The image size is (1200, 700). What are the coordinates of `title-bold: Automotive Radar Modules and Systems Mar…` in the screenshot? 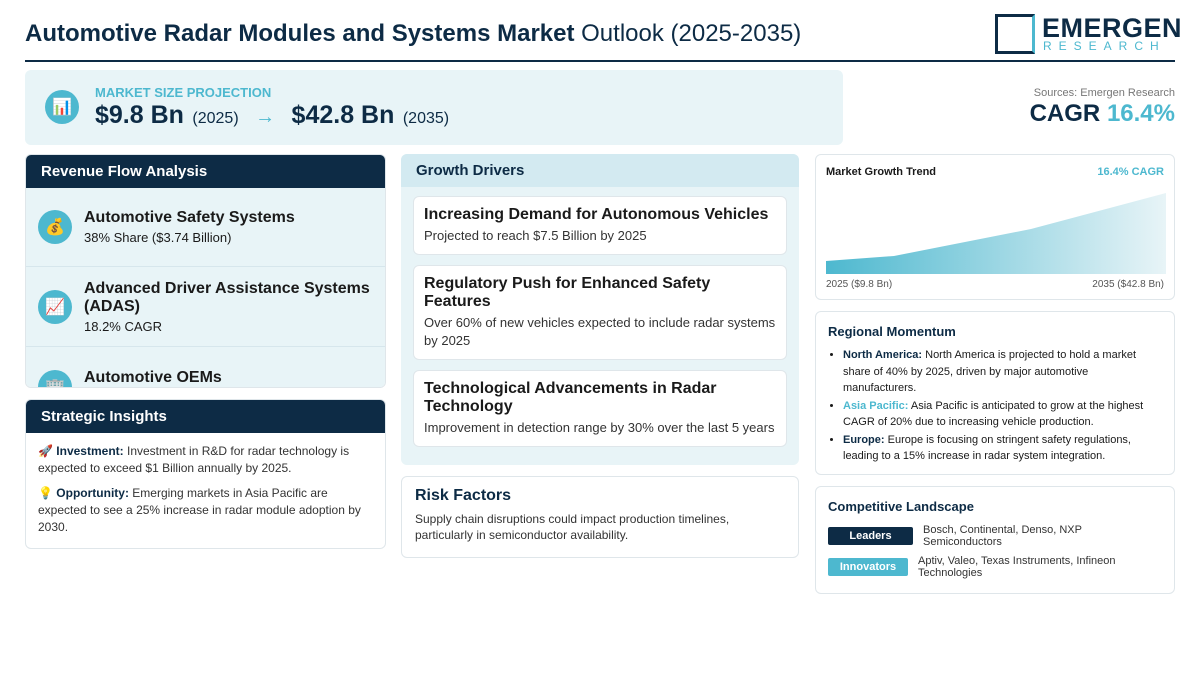 It's located at (300, 33).